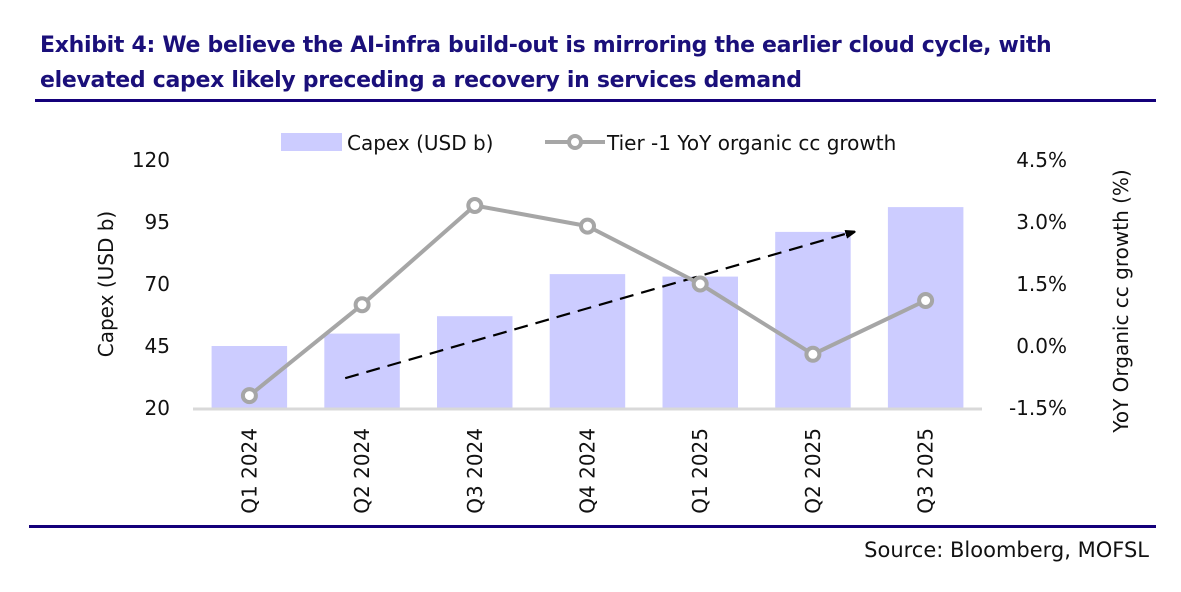  I want to click on y-right-tick-label: 3.0%, so click(1041, 222).